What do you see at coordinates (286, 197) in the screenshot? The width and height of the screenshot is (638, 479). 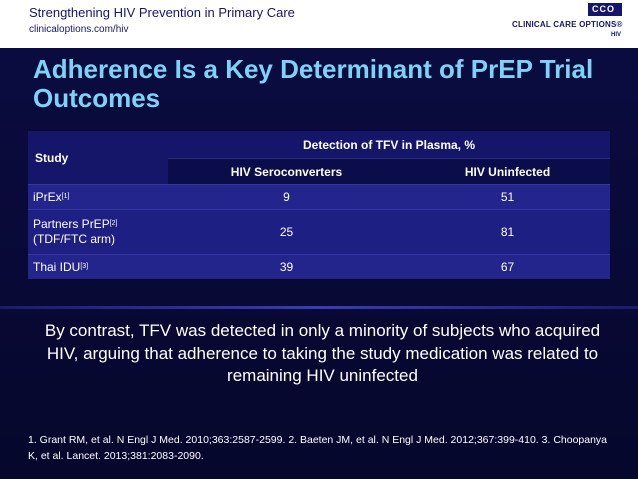 I see `seroconverters-cell: 9` at bounding box center [286, 197].